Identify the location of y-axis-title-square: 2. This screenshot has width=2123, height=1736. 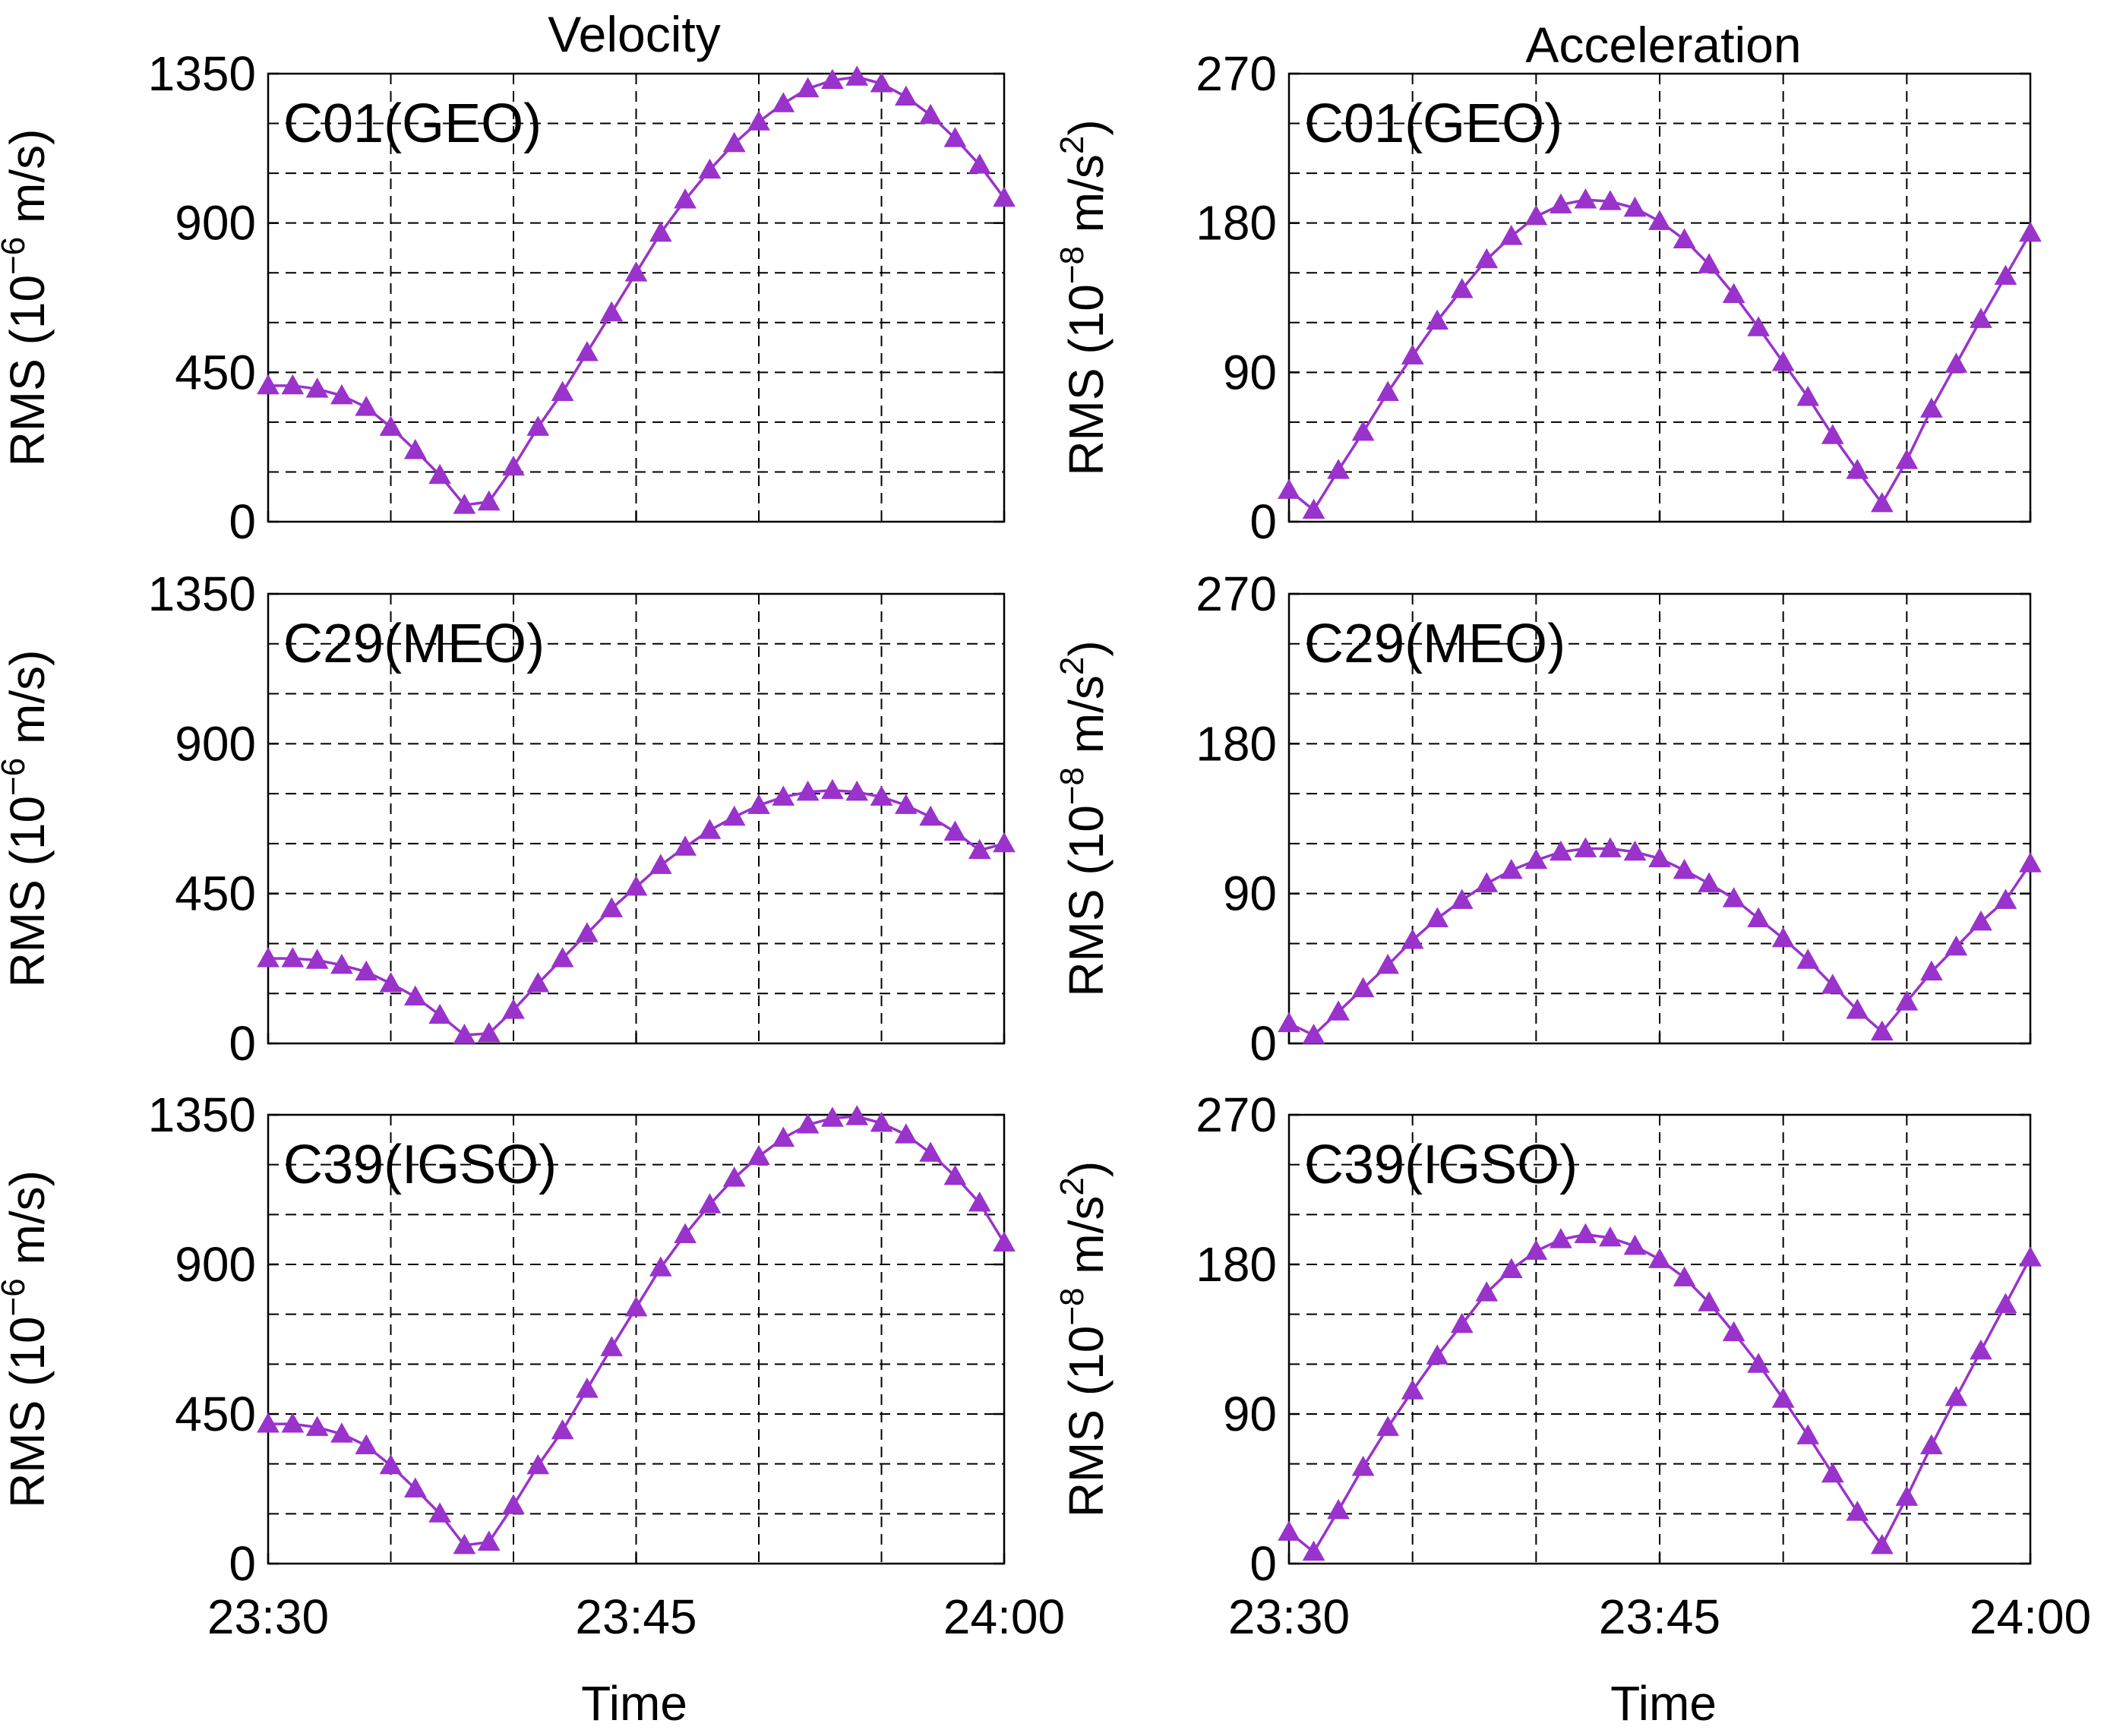
(1073, 1186).